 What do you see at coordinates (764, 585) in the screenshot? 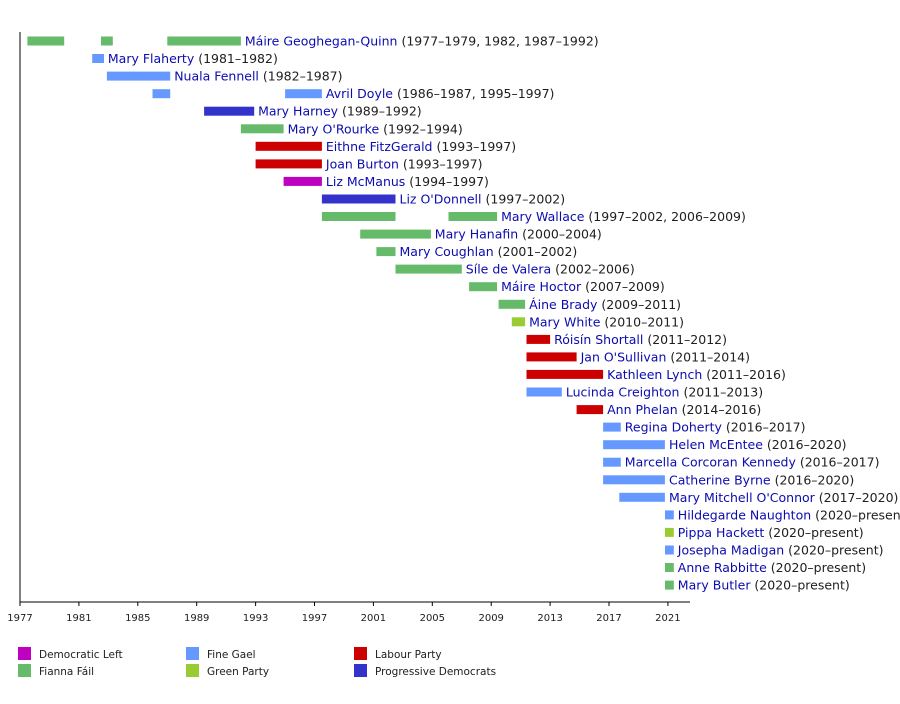
I see `minister-label: Mary Butler (2020–present)` at bounding box center [764, 585].